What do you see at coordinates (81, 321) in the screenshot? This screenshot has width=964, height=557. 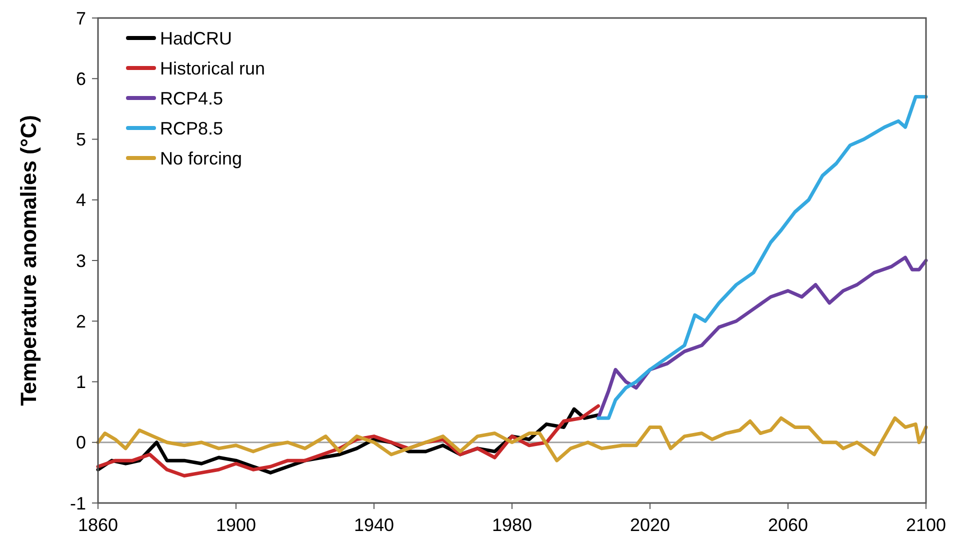 I see `y-tick-label: 2` at bounding box center [81, 321].